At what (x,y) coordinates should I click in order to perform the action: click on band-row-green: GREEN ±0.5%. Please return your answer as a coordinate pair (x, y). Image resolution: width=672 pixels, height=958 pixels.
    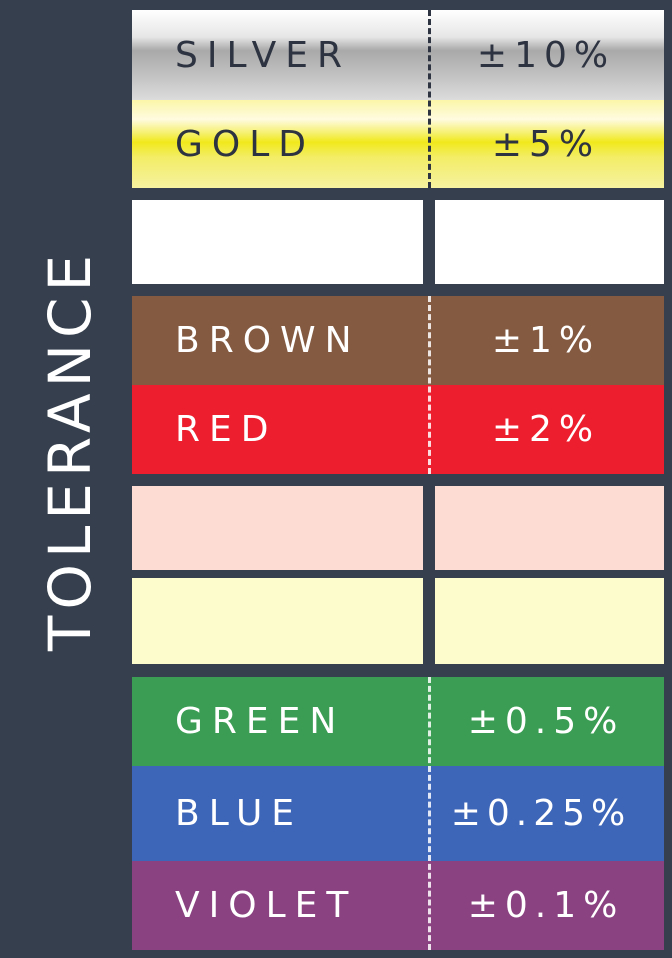
    Looking at the image, I should click on (398, 721).